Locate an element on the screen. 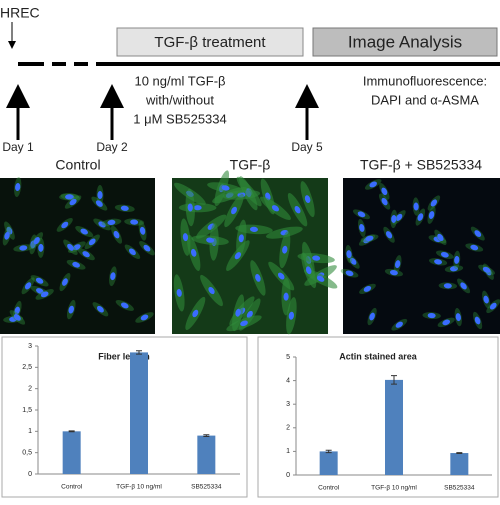 This screenshot has height=505, width=500. x-tick-label: TGF-β 10 ng/ml is located at coordinates (139, 487).